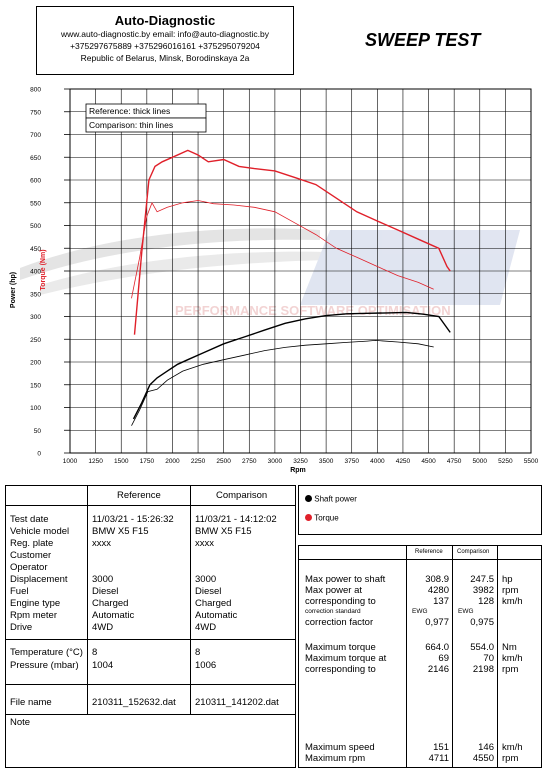 The width and height of the screenshot is (548, 771). Describe the element at coordinates (441, 601) in the screenshot. I see `result-row-ref: 137` at that location.